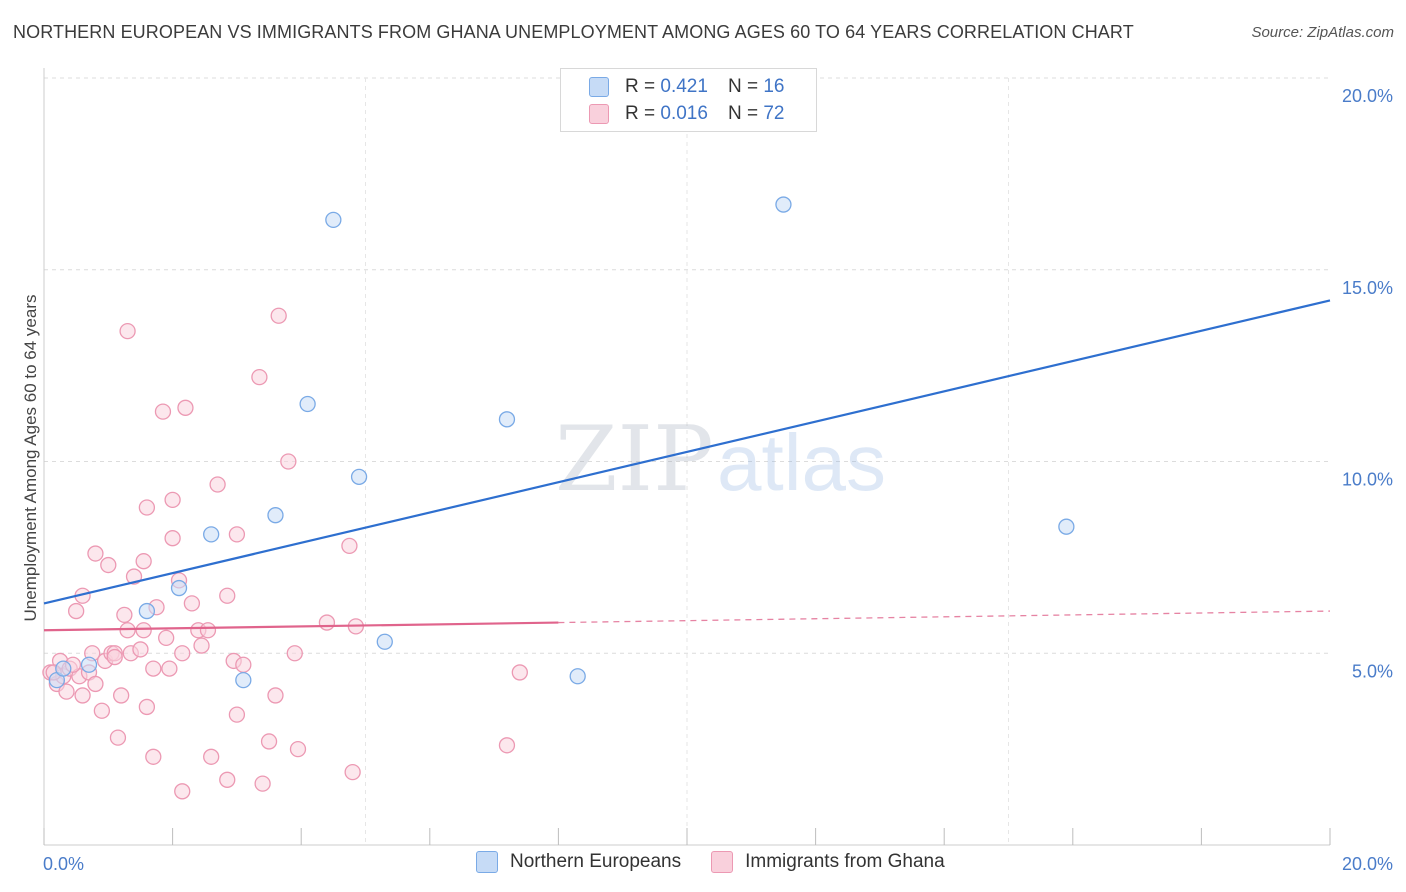  What do you see at coordinates (487, 862) in the screenshot?
I see `series-swatch-blue` at bounding box center [487, 862].